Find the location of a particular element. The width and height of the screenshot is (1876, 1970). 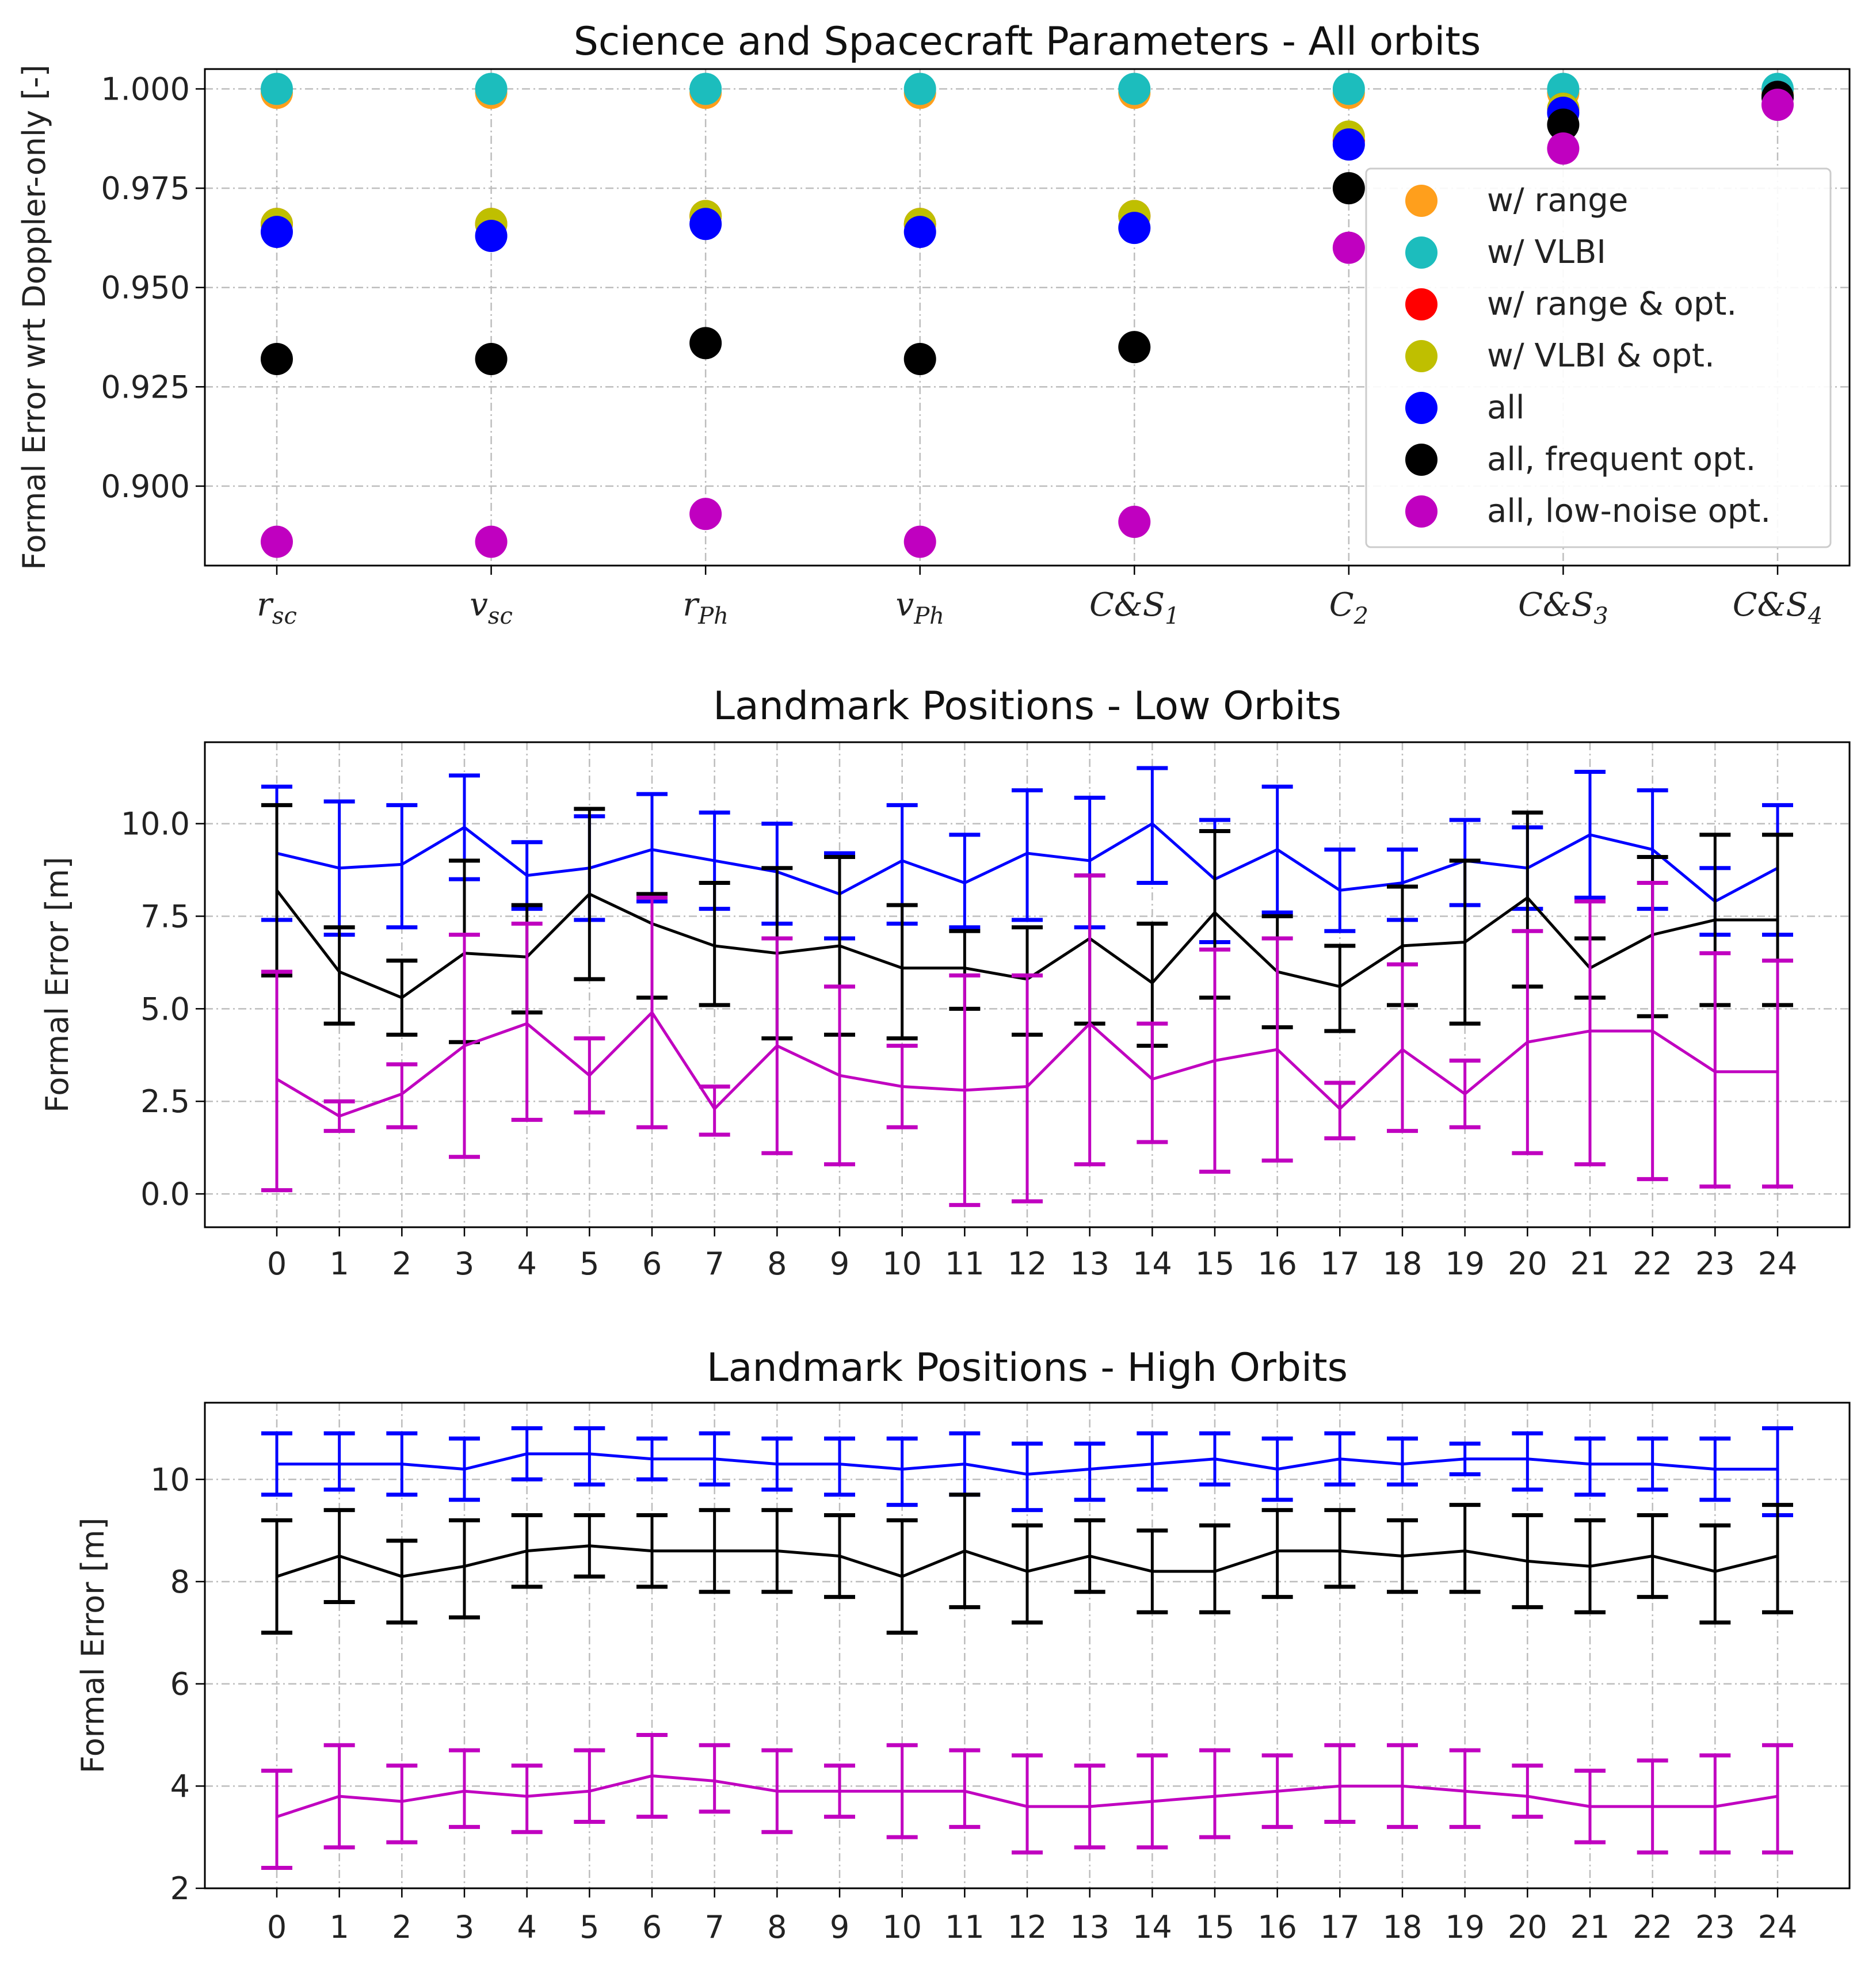

x-tick-label: 22 is located at coordinates (1652, 1264).